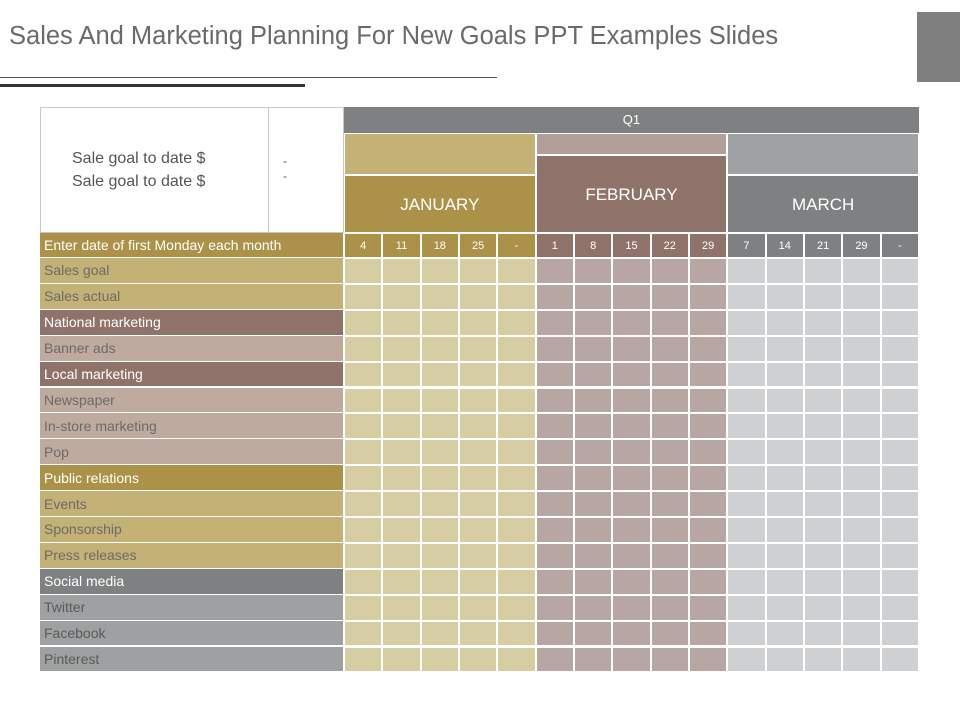  What do you see at coordinates (191, 504) in the screenshot?
I see `row-label: Events` at bounding box center [191, 504].